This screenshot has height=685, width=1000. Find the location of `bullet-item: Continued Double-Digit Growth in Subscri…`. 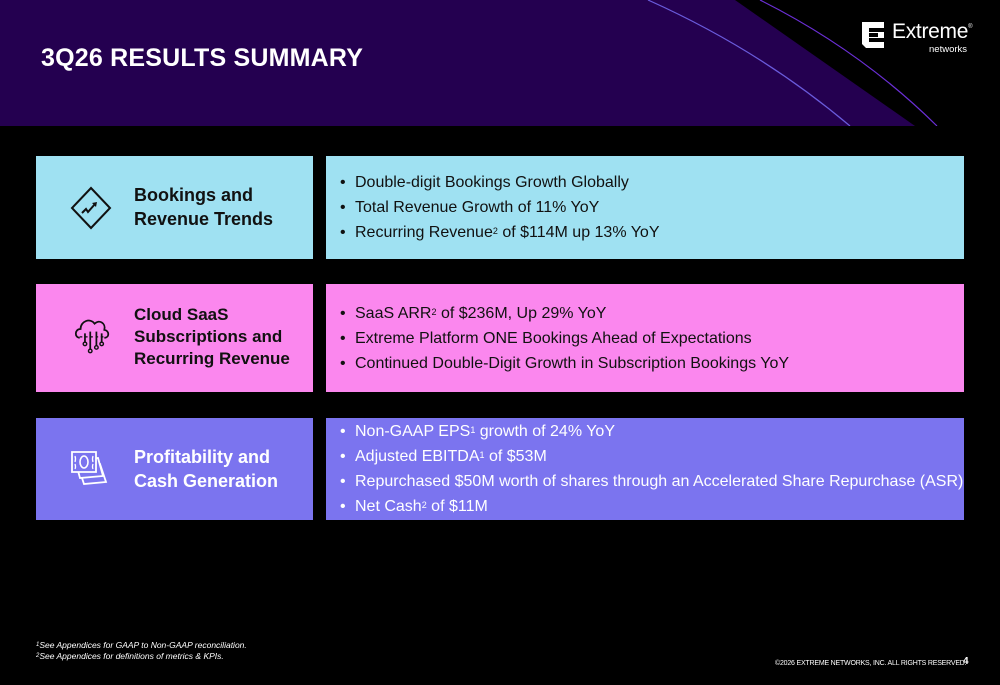

bullet-item: Continued Double-Digit Growth in Subscri… is located at coordinates (652, 363).